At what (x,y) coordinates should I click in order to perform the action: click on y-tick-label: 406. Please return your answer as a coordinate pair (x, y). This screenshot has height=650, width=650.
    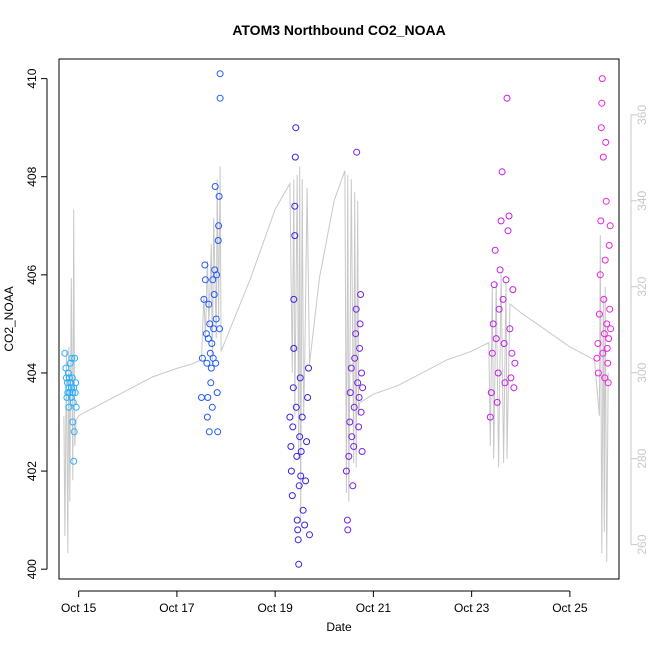
    Looking at the image, I should click on (32, 275).